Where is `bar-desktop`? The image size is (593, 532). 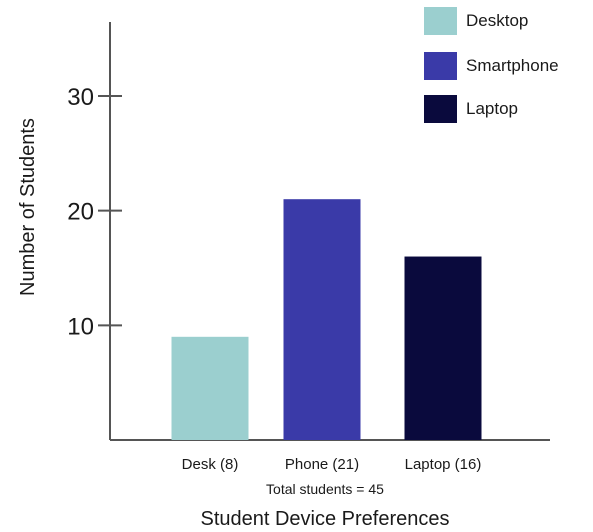
bar-desktop is located at coordinates (210, 388).